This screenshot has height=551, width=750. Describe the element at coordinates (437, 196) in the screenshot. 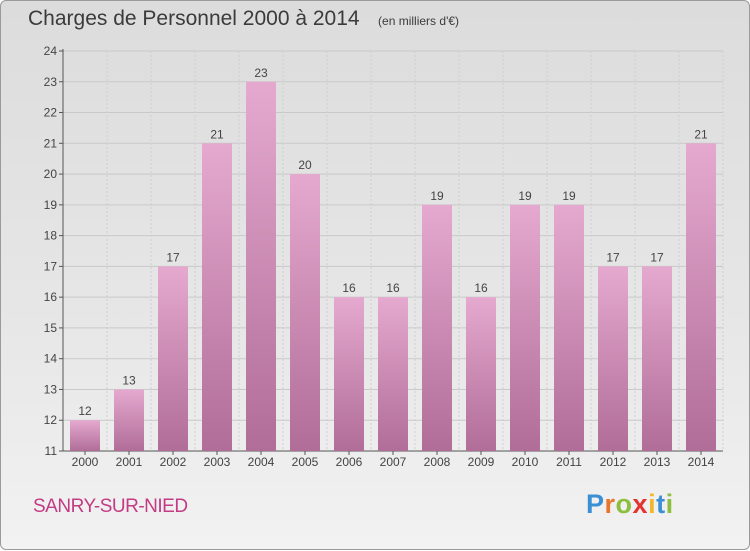

I see `data-label-2008: 19` at that location.